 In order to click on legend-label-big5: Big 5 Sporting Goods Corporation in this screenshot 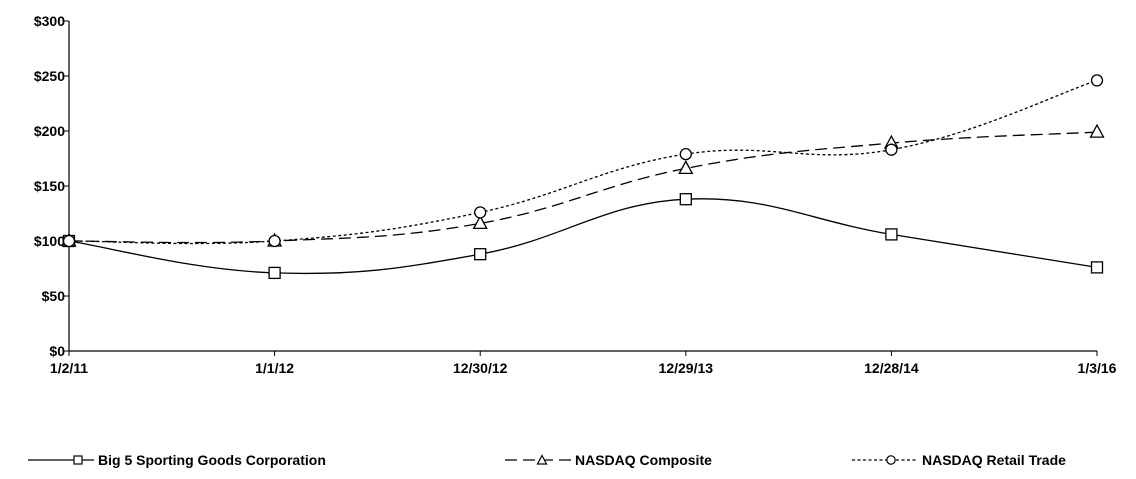, I will do `click(212, 460)`.